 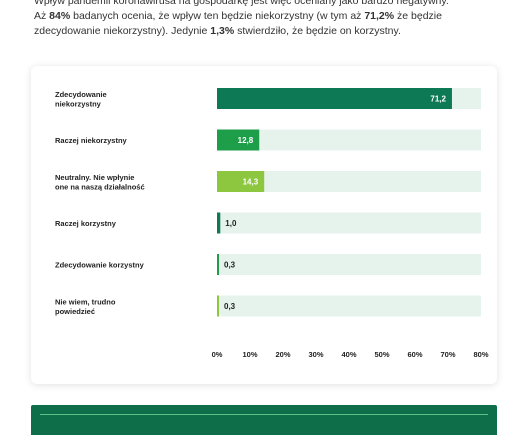 I want to click on x-tick-label: 10%, so click(x=249, y=354).